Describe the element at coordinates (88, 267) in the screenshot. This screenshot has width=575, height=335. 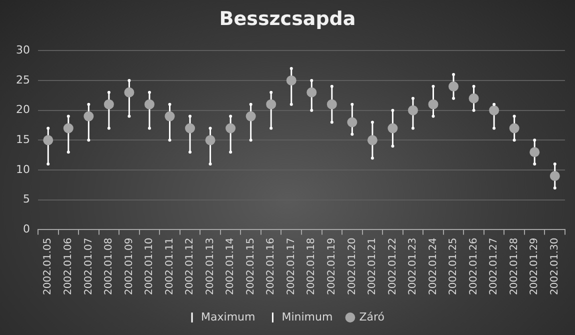
I see `x-tick-label: 2002.01.07` at that location.